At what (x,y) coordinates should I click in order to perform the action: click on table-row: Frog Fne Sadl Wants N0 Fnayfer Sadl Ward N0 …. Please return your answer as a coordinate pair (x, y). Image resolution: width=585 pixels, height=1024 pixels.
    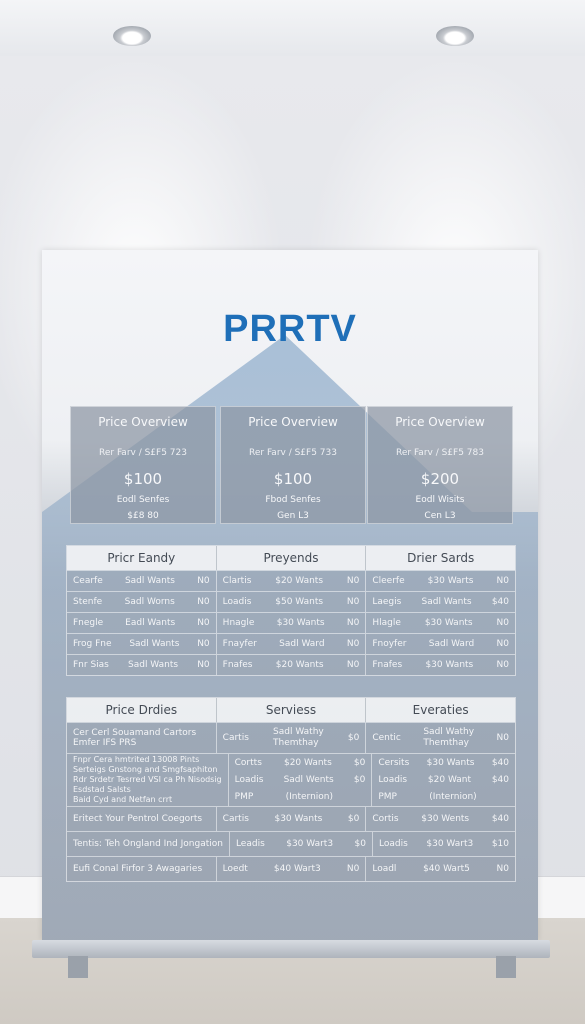
    Looking at the image, I should click on (291, 643).